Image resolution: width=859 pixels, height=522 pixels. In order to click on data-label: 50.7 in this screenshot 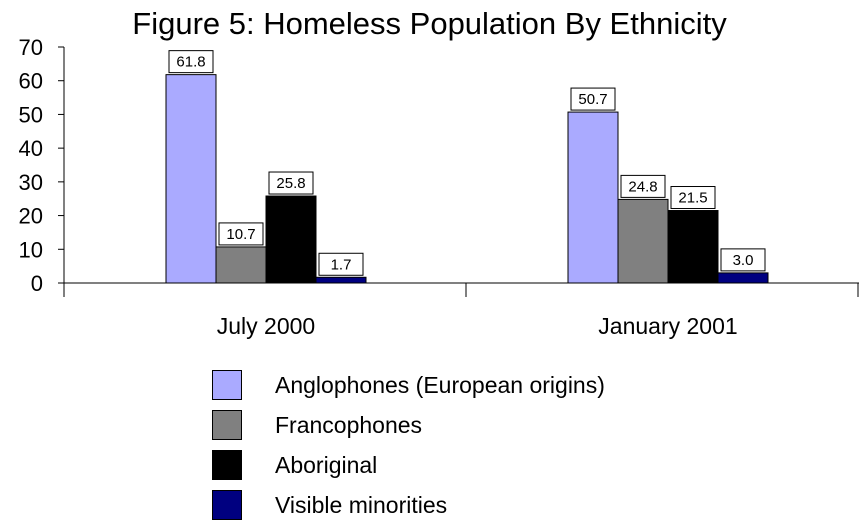, I will do `click(592, 99)`.